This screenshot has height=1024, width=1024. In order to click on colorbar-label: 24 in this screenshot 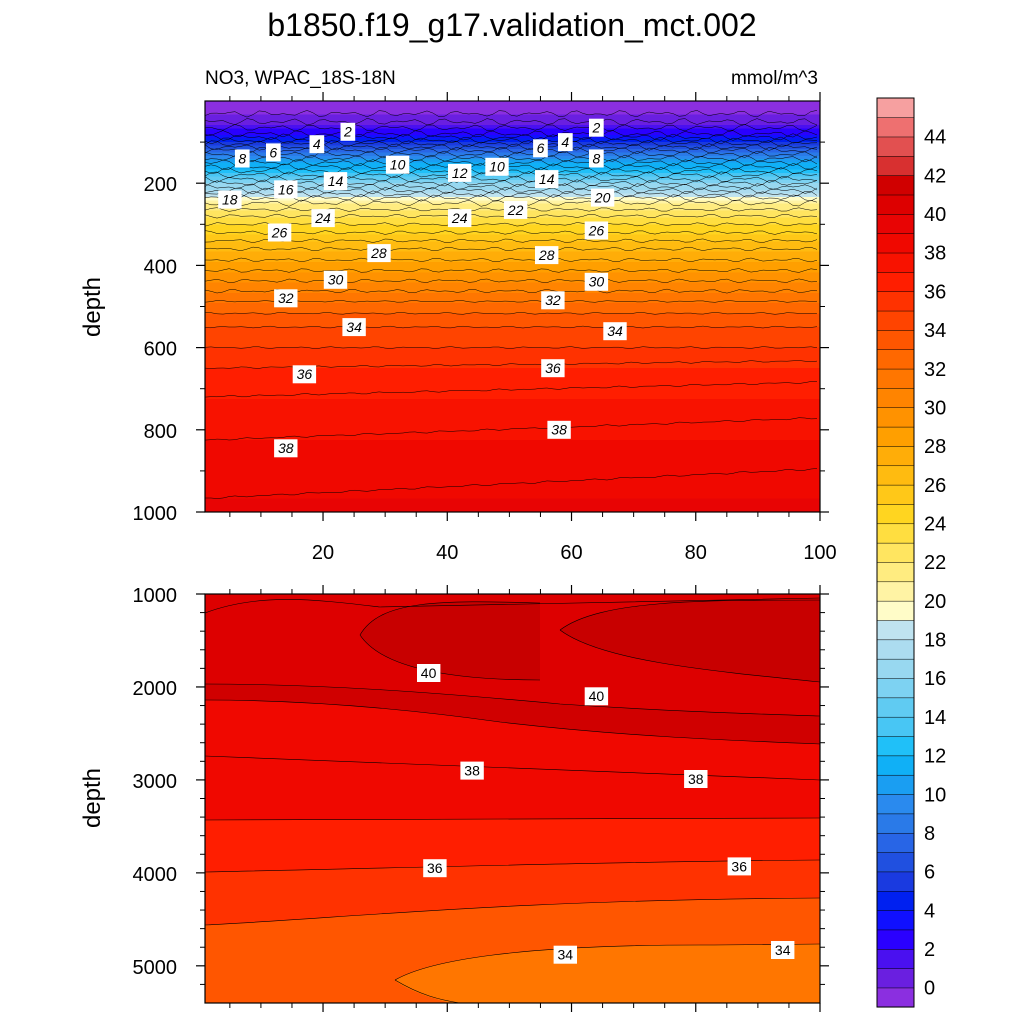, I will do `click(935, 525)`.